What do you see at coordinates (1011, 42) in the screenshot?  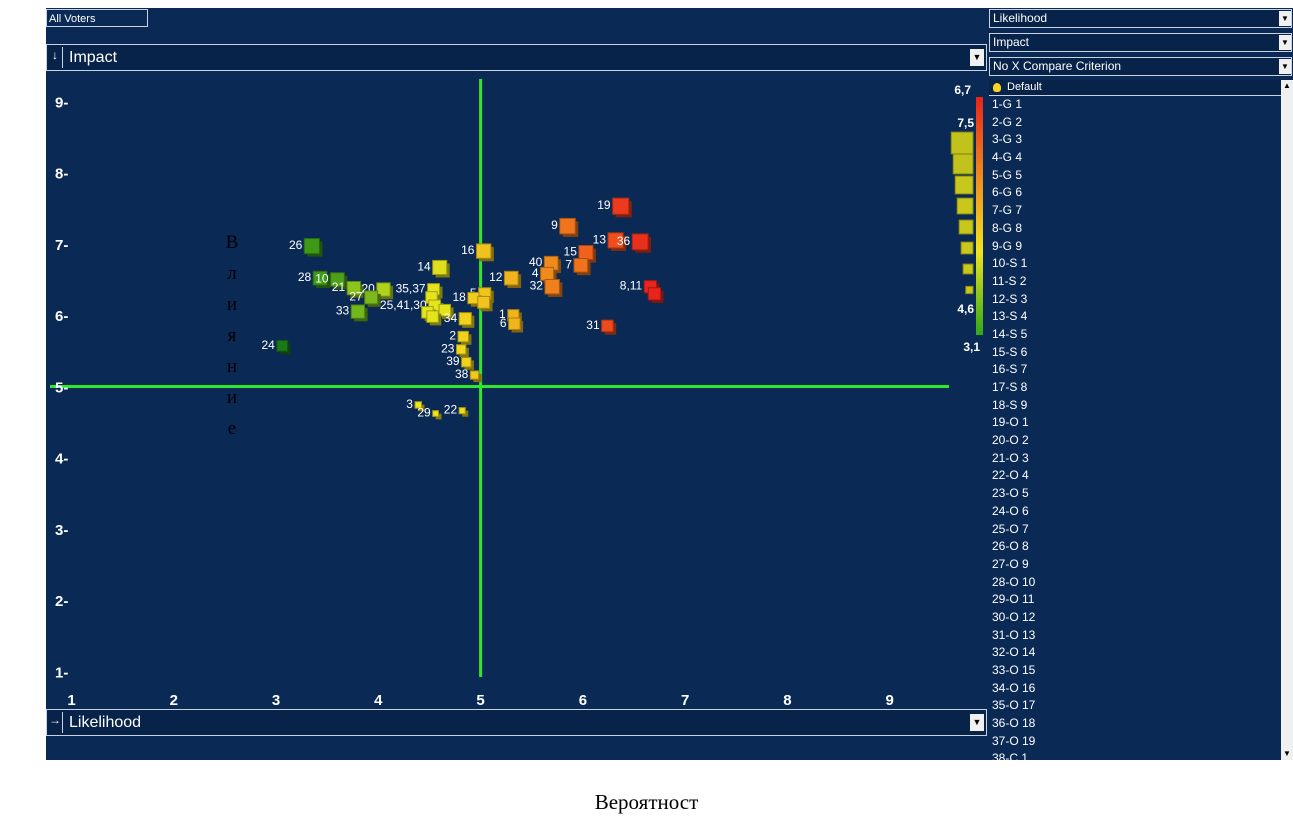 I see `y-criterion-select-value: Impact` at bounding box center [1011, 42].